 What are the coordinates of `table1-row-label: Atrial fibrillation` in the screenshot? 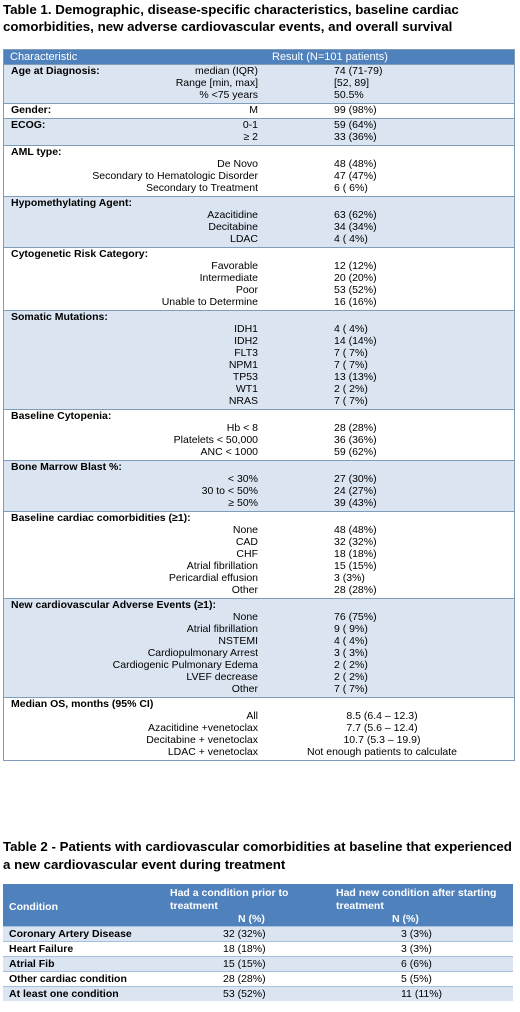 It's located at (222, 566).